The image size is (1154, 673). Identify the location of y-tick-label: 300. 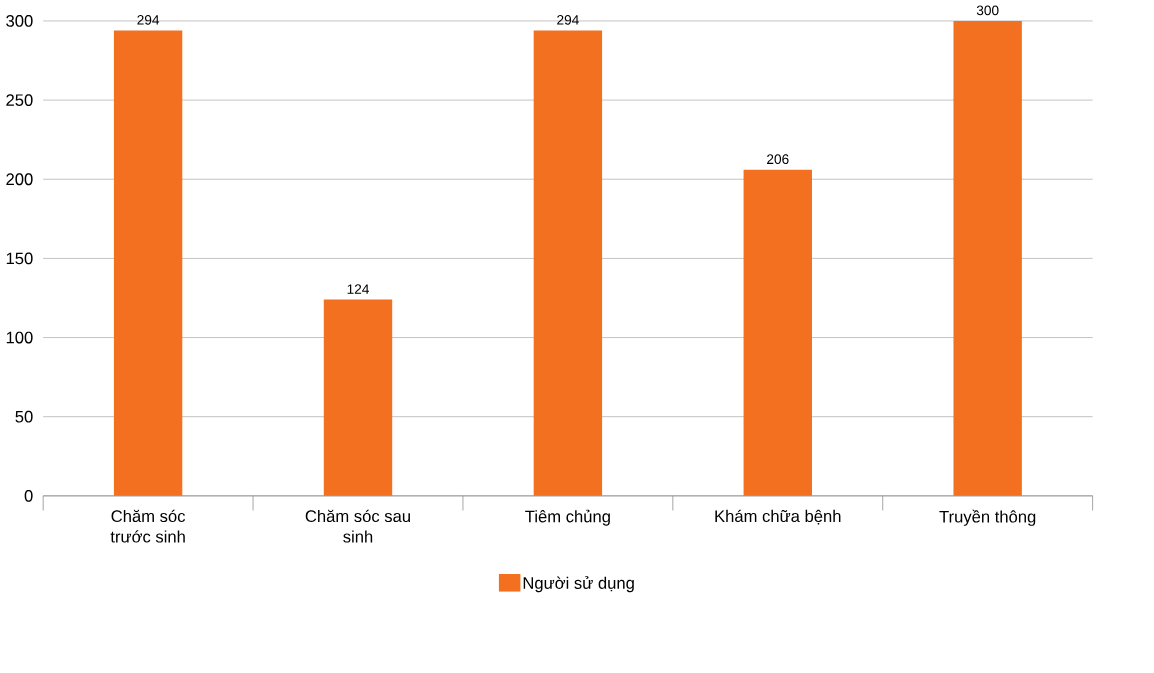
(19, 21).